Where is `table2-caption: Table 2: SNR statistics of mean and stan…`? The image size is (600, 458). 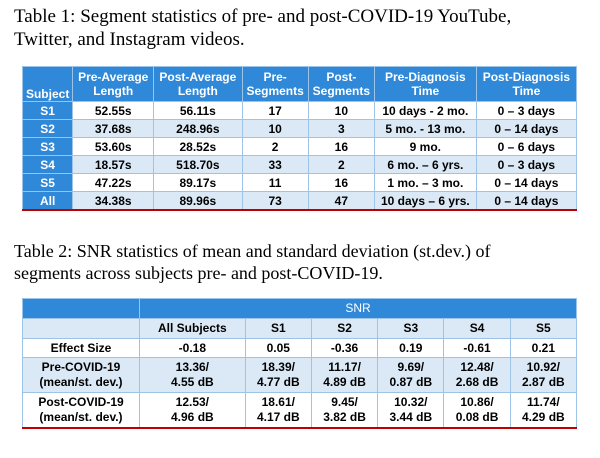 table2-caption: Table 2: SNR statistics of mean and stan… is located at coordinates (300, 262).